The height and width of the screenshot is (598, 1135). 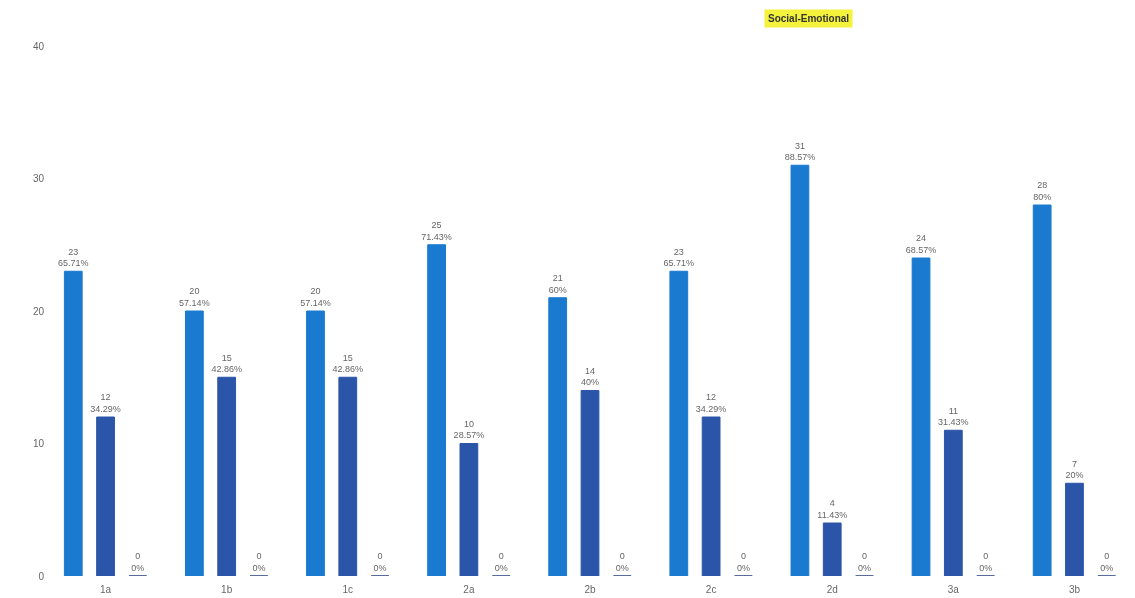 What do you see at coordinates (38, 178) in the screenshot?
I see `y-tick-label: 30` at bounding box center [38, 178].